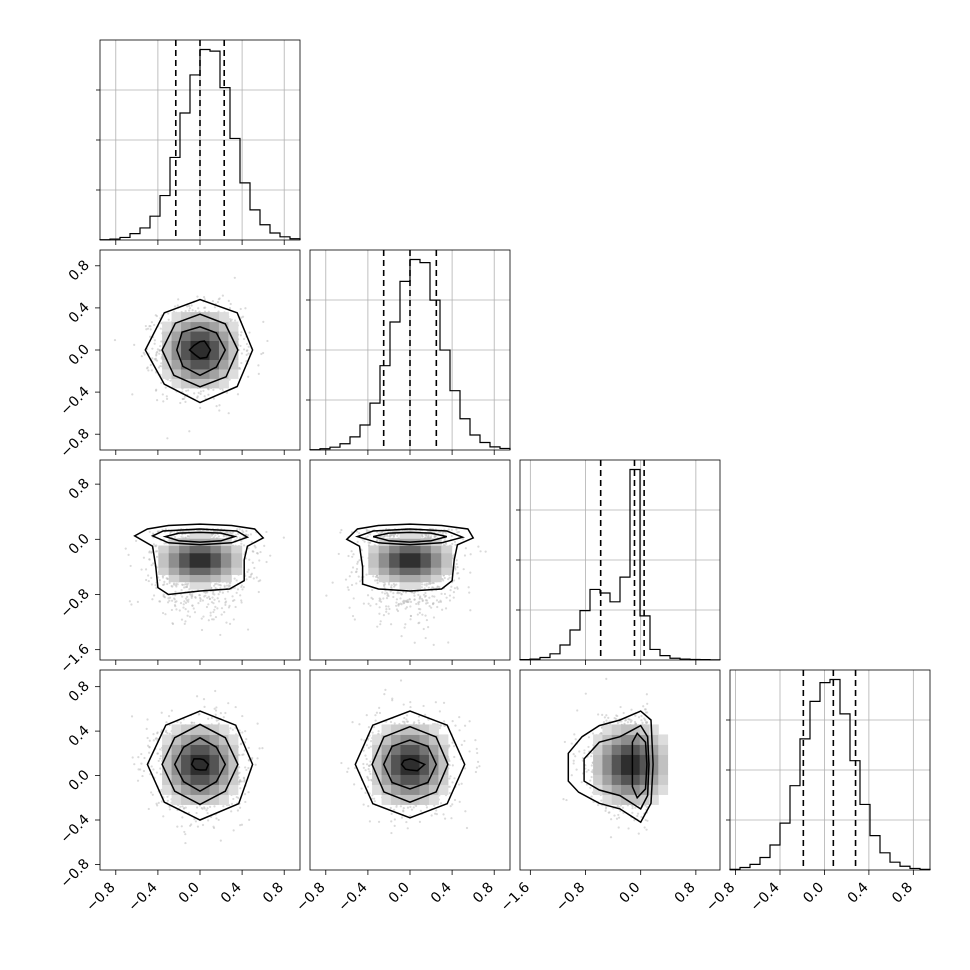  What do you see at coordinates (79, 489) in the screenshot?
I see `y-tick-label: 0.8` at bounding box center [79, 489].